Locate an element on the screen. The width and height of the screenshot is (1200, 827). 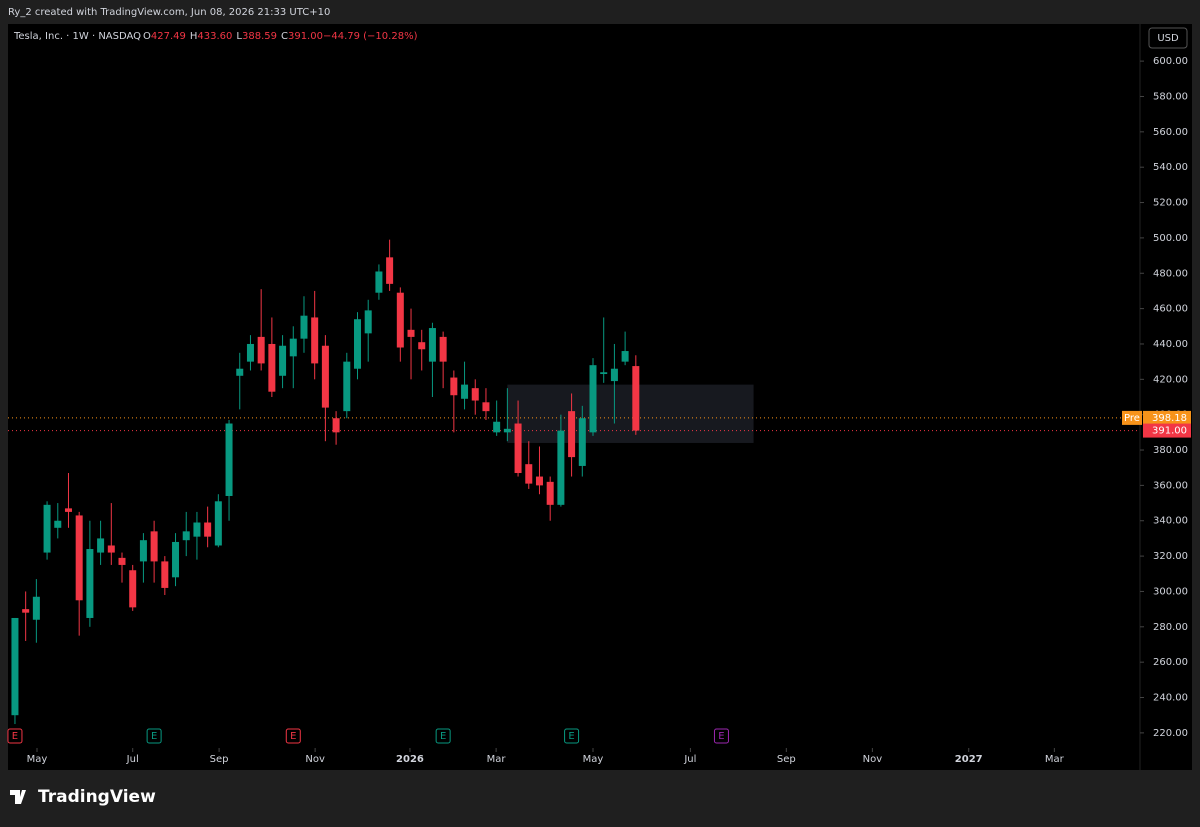
y-tick-label: 560.00 is located at coordinates (1170, 132).